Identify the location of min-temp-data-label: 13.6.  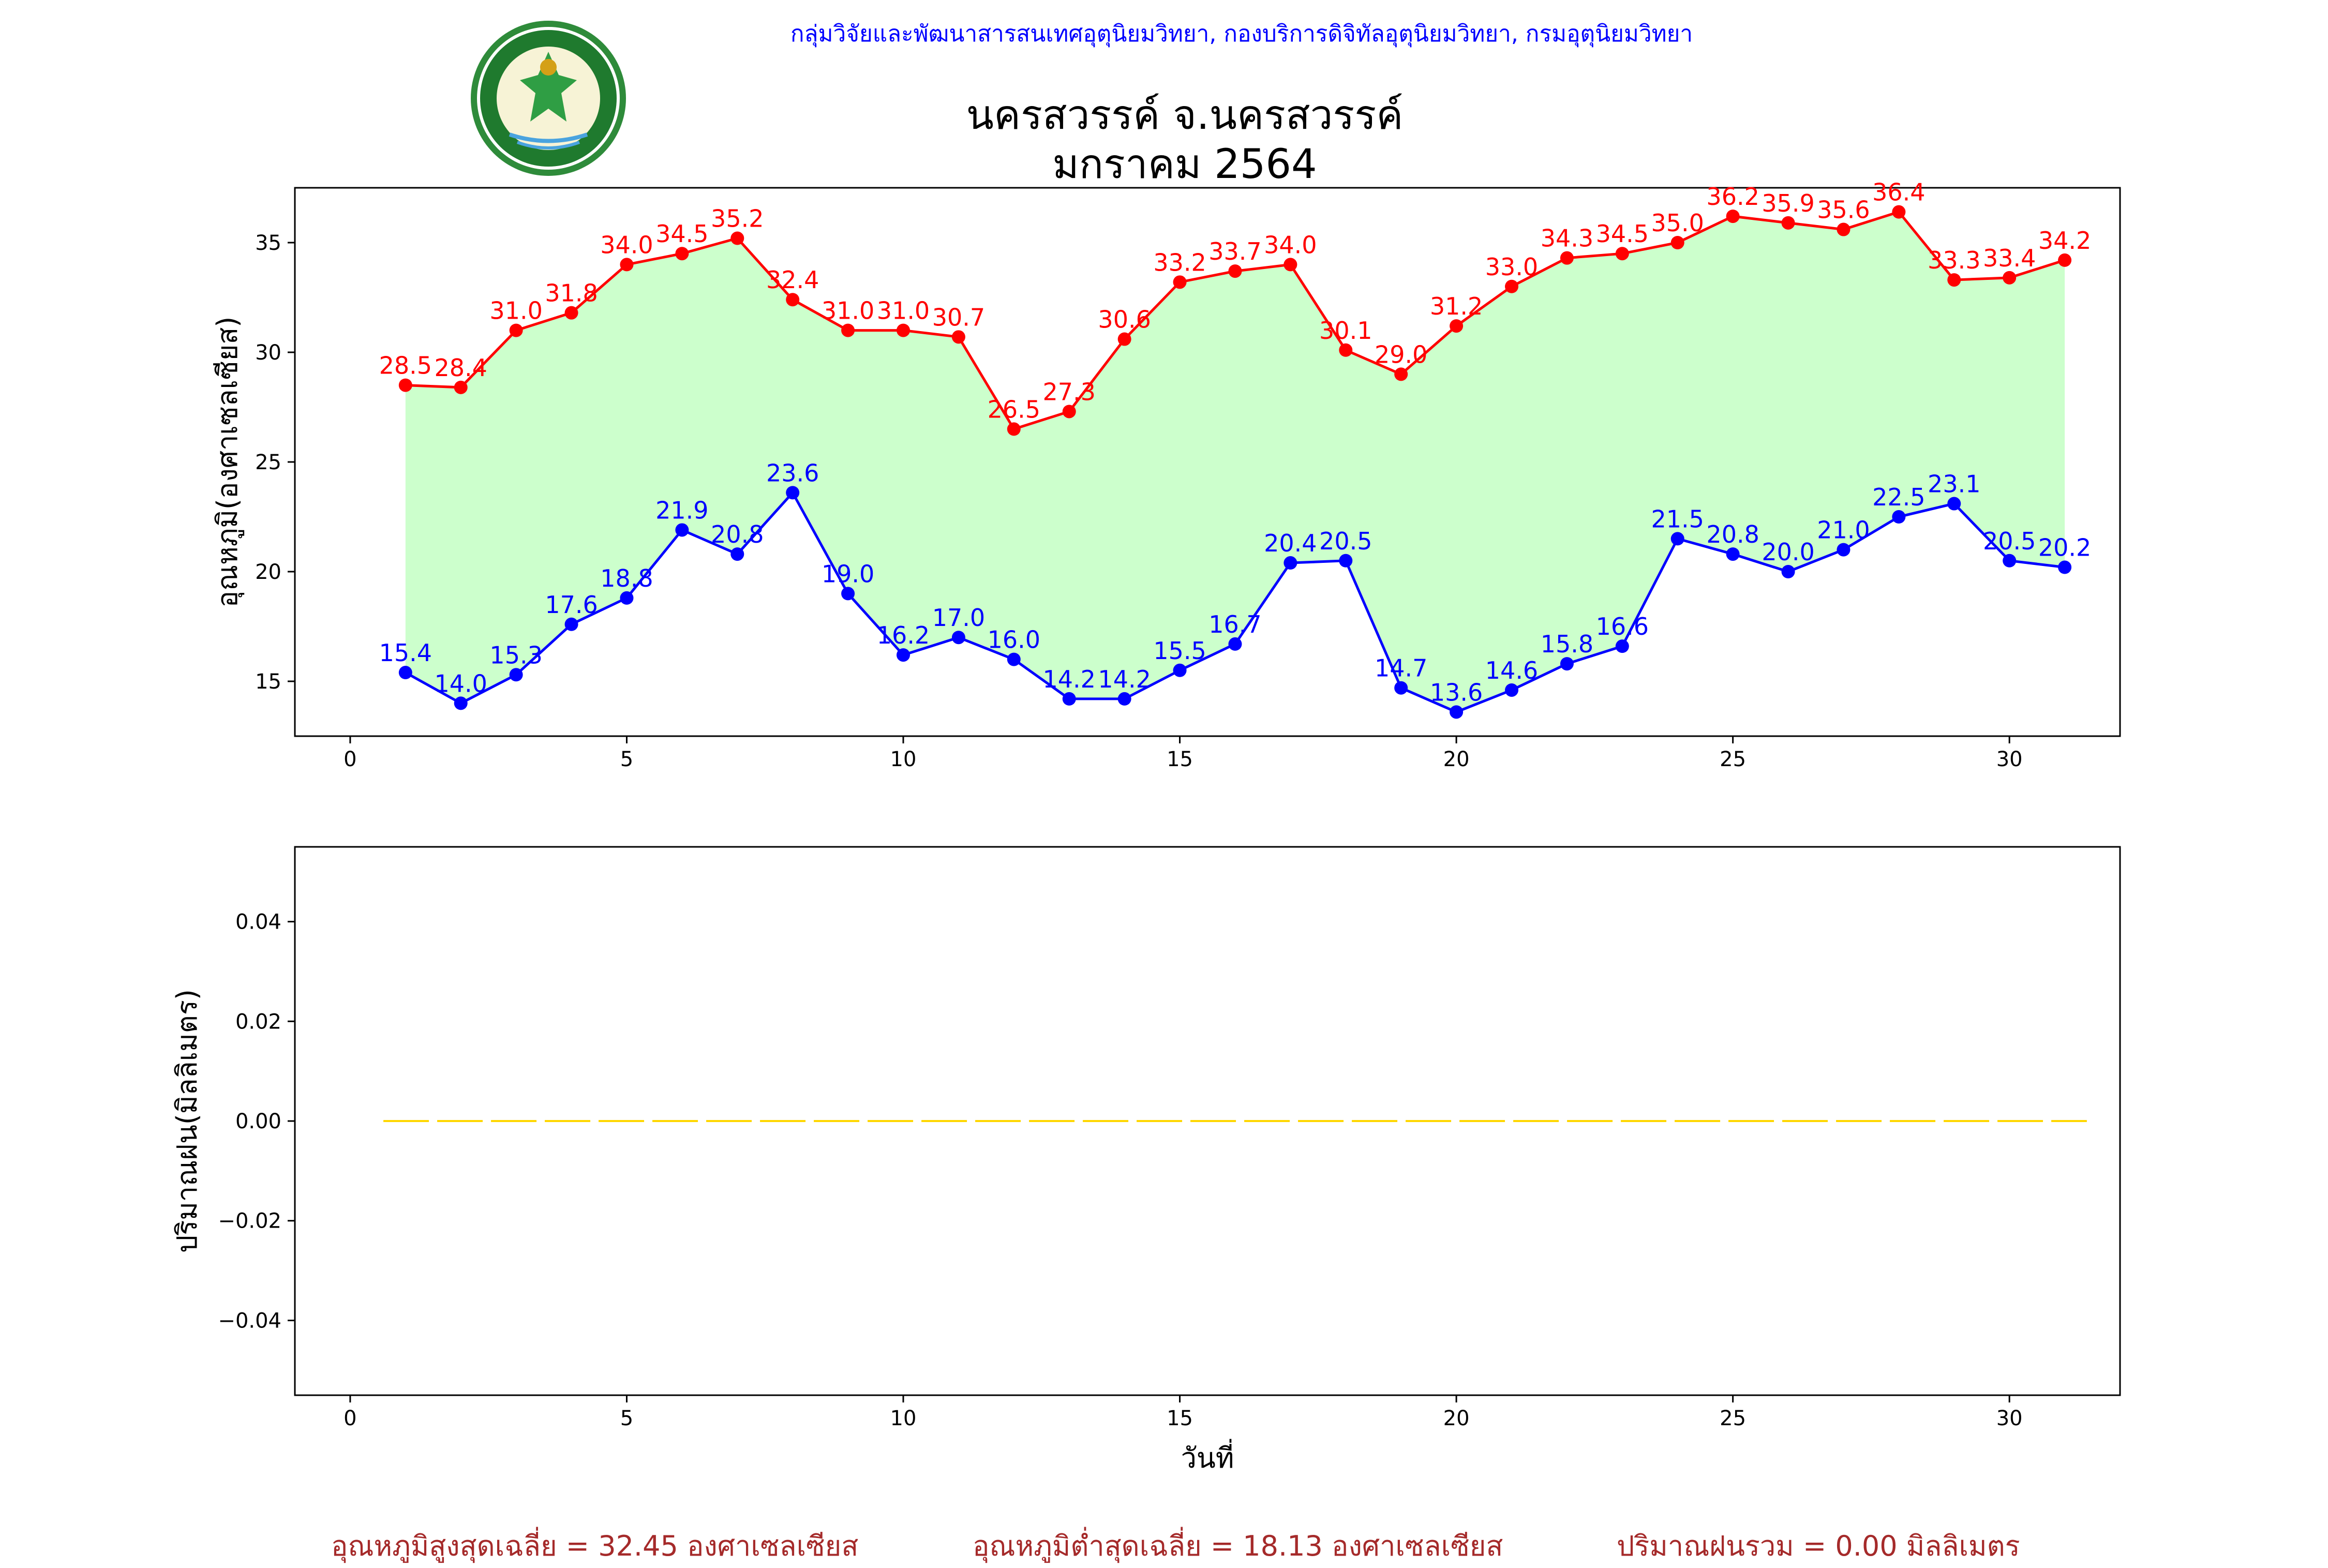
(1456, 692).